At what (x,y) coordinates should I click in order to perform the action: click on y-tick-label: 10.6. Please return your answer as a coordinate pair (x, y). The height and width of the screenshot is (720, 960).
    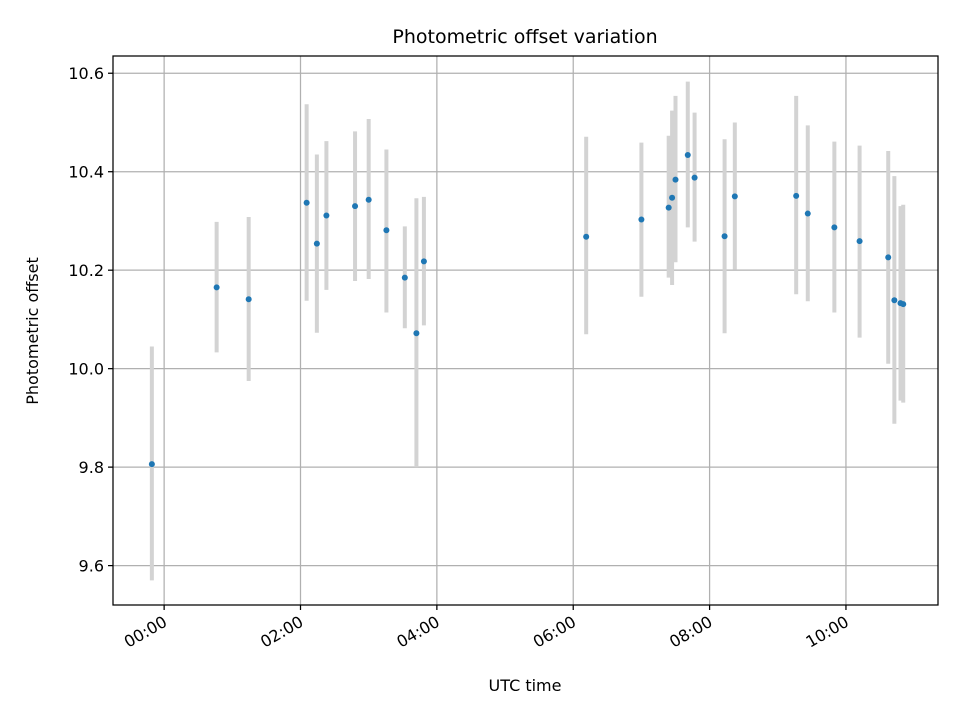
    Looking at the image, I should click on (86, 73).